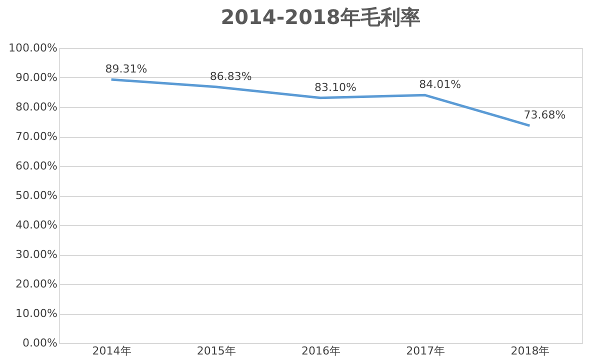 The image size is (602, 362). What do you see at coordinates (216, 351) in the screenshot?
I see `x-tick-label: 2015年` at bounding box center [216, 351].